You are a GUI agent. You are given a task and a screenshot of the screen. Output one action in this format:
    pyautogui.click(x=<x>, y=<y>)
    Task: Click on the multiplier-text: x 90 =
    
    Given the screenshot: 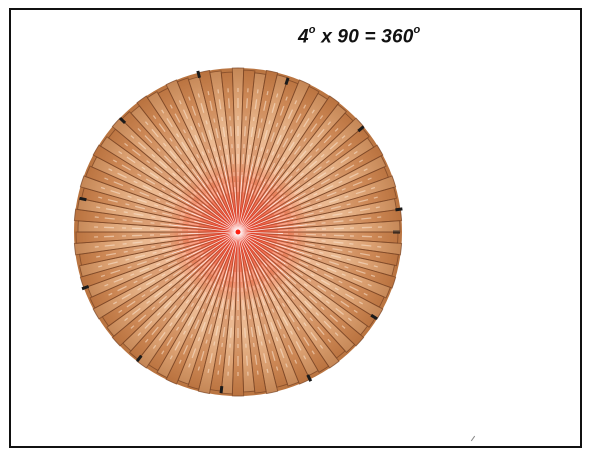 What is the action you would take?
    pyautogui.click(x=348, y=37)
    